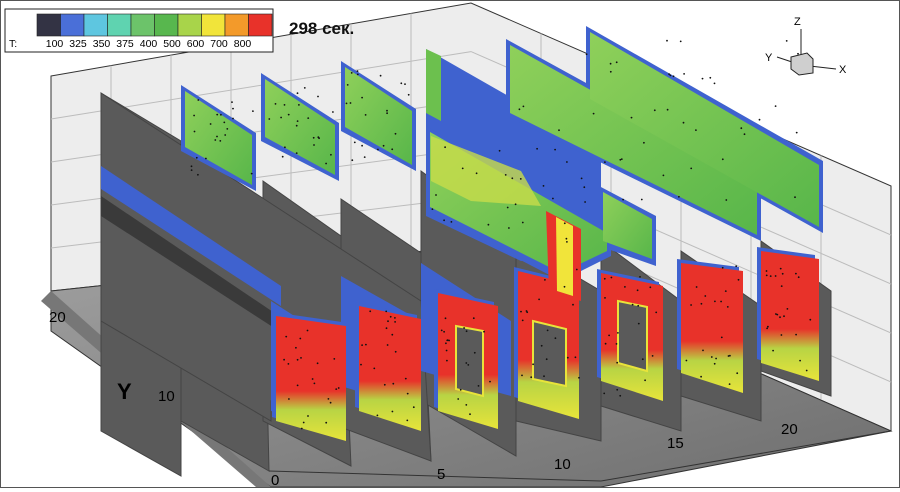 This screenshot has width=900, height=492. I want to click on x-tick-10: 10, so click(562, 464).